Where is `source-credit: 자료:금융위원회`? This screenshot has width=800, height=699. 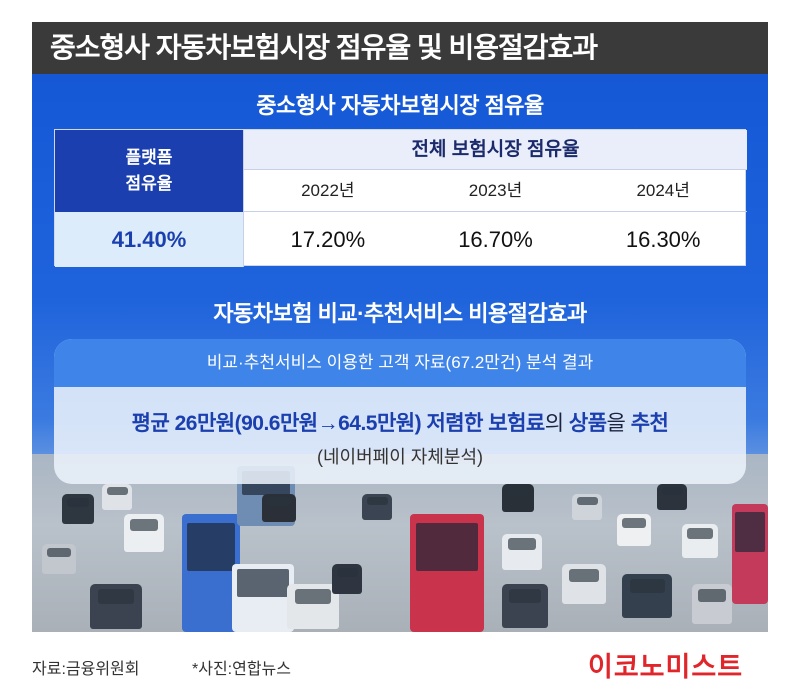
source-credit: 자료:금융위원회 is located at coordinates (86, 669).